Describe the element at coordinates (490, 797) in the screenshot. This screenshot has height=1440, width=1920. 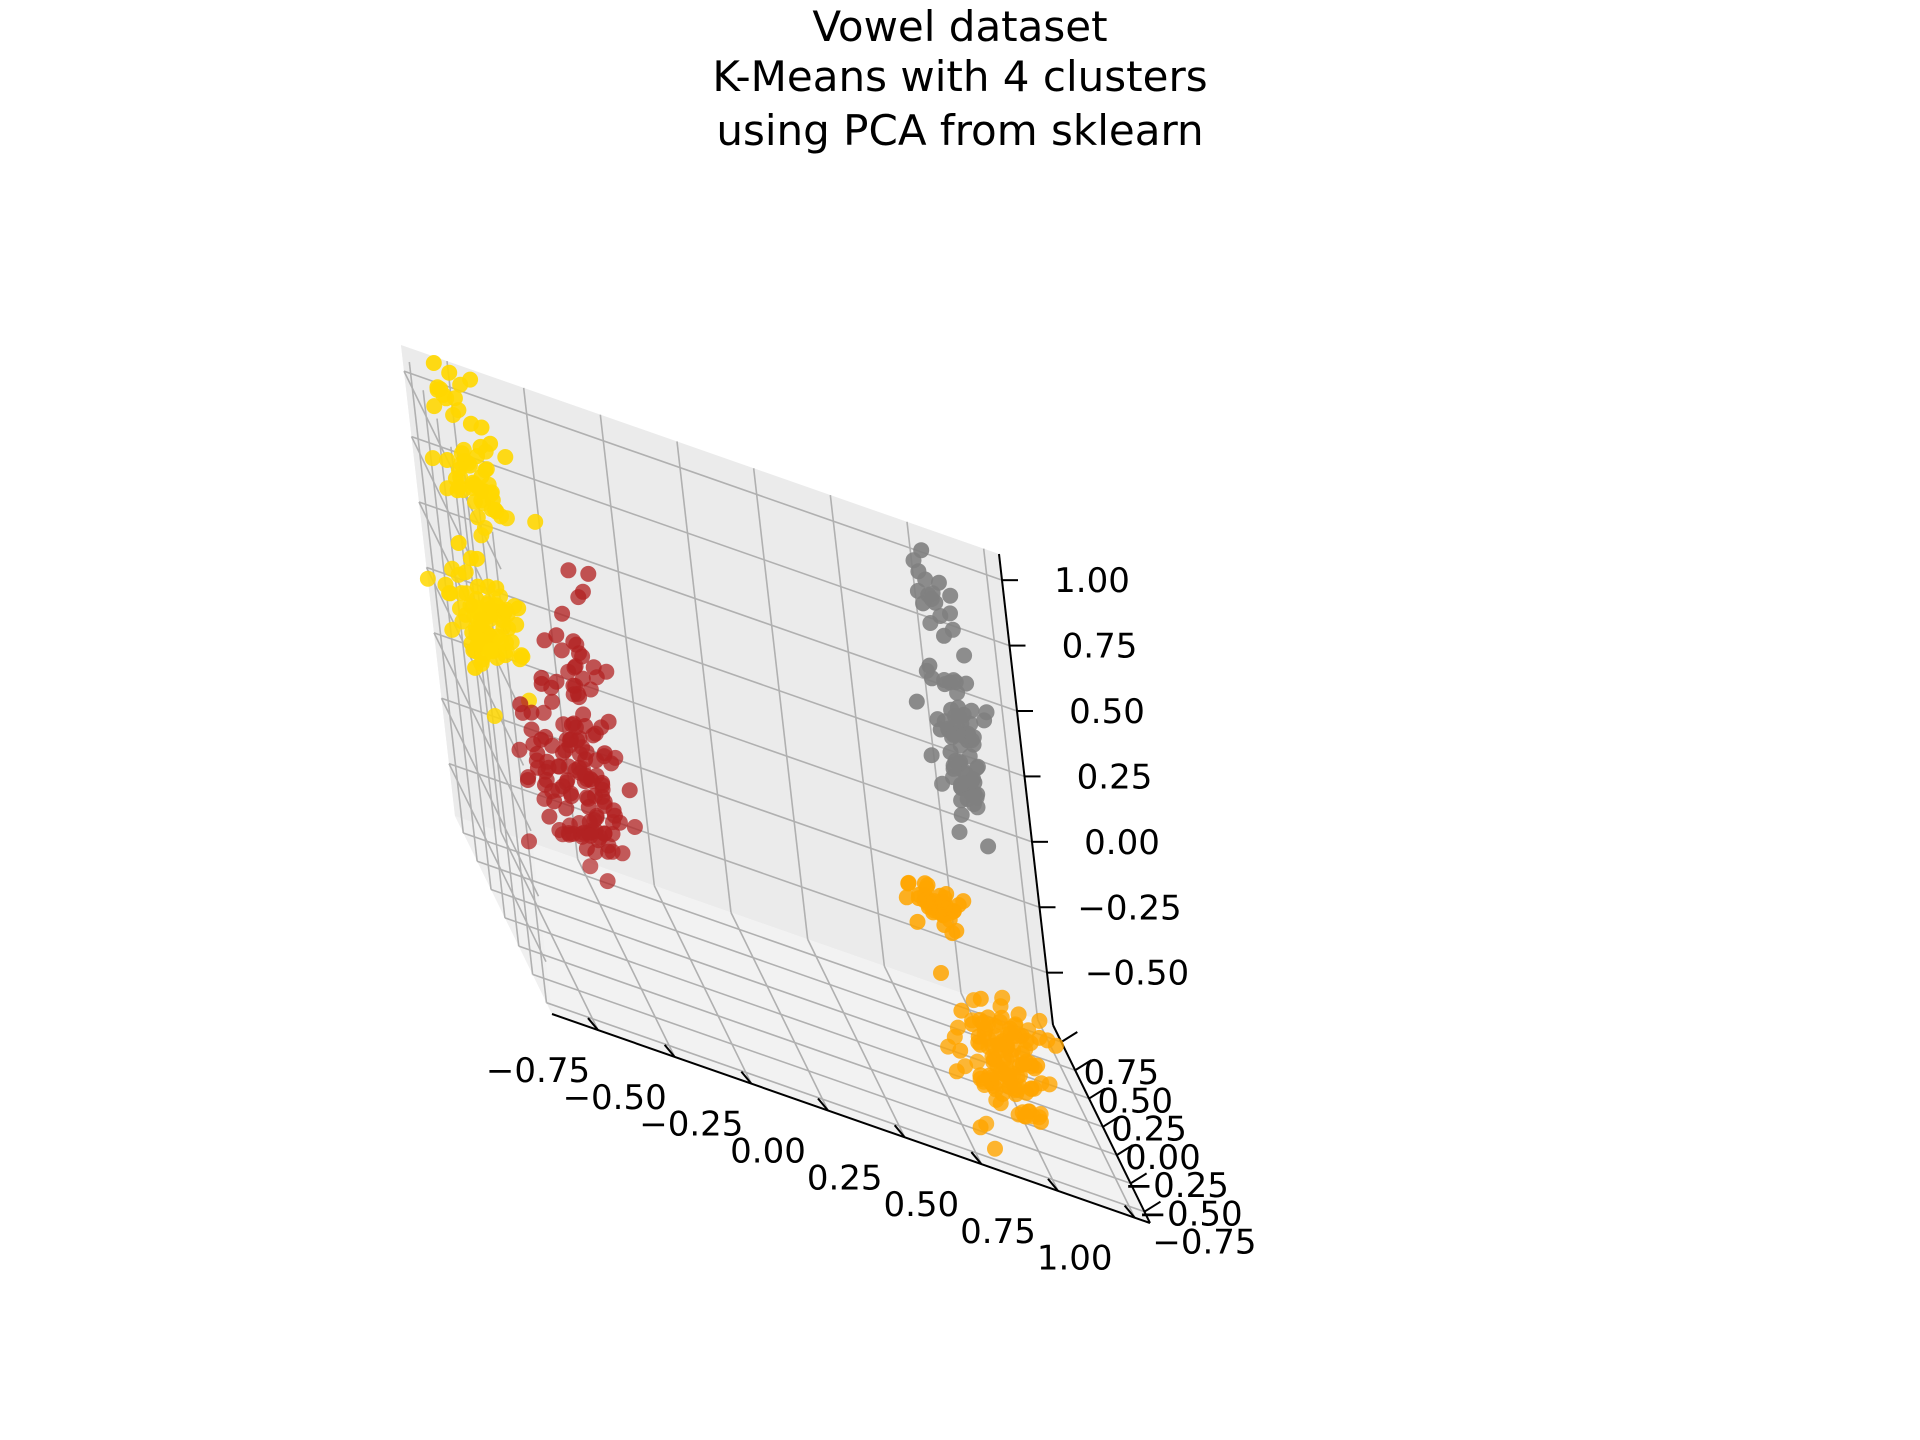
I see `z-gridline-left` at that location.